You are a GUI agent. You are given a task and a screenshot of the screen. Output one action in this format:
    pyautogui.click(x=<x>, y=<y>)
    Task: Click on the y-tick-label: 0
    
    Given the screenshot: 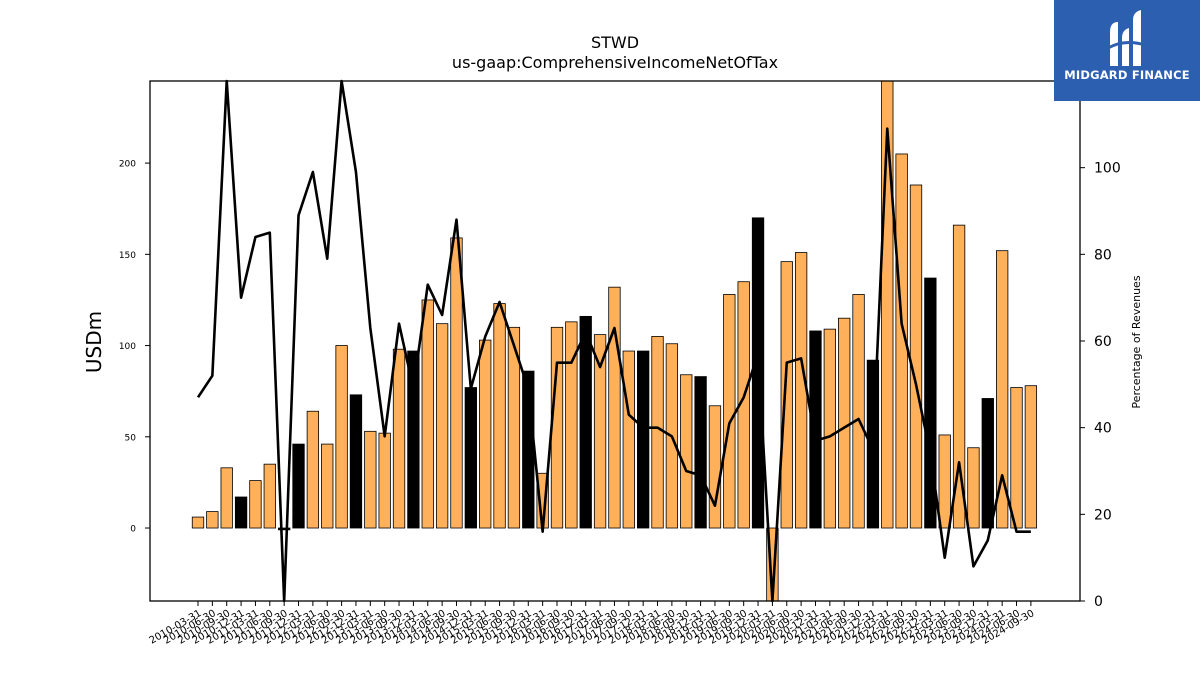 What is the action you would take?
    pyautogui.click(x=133, y=530)
    